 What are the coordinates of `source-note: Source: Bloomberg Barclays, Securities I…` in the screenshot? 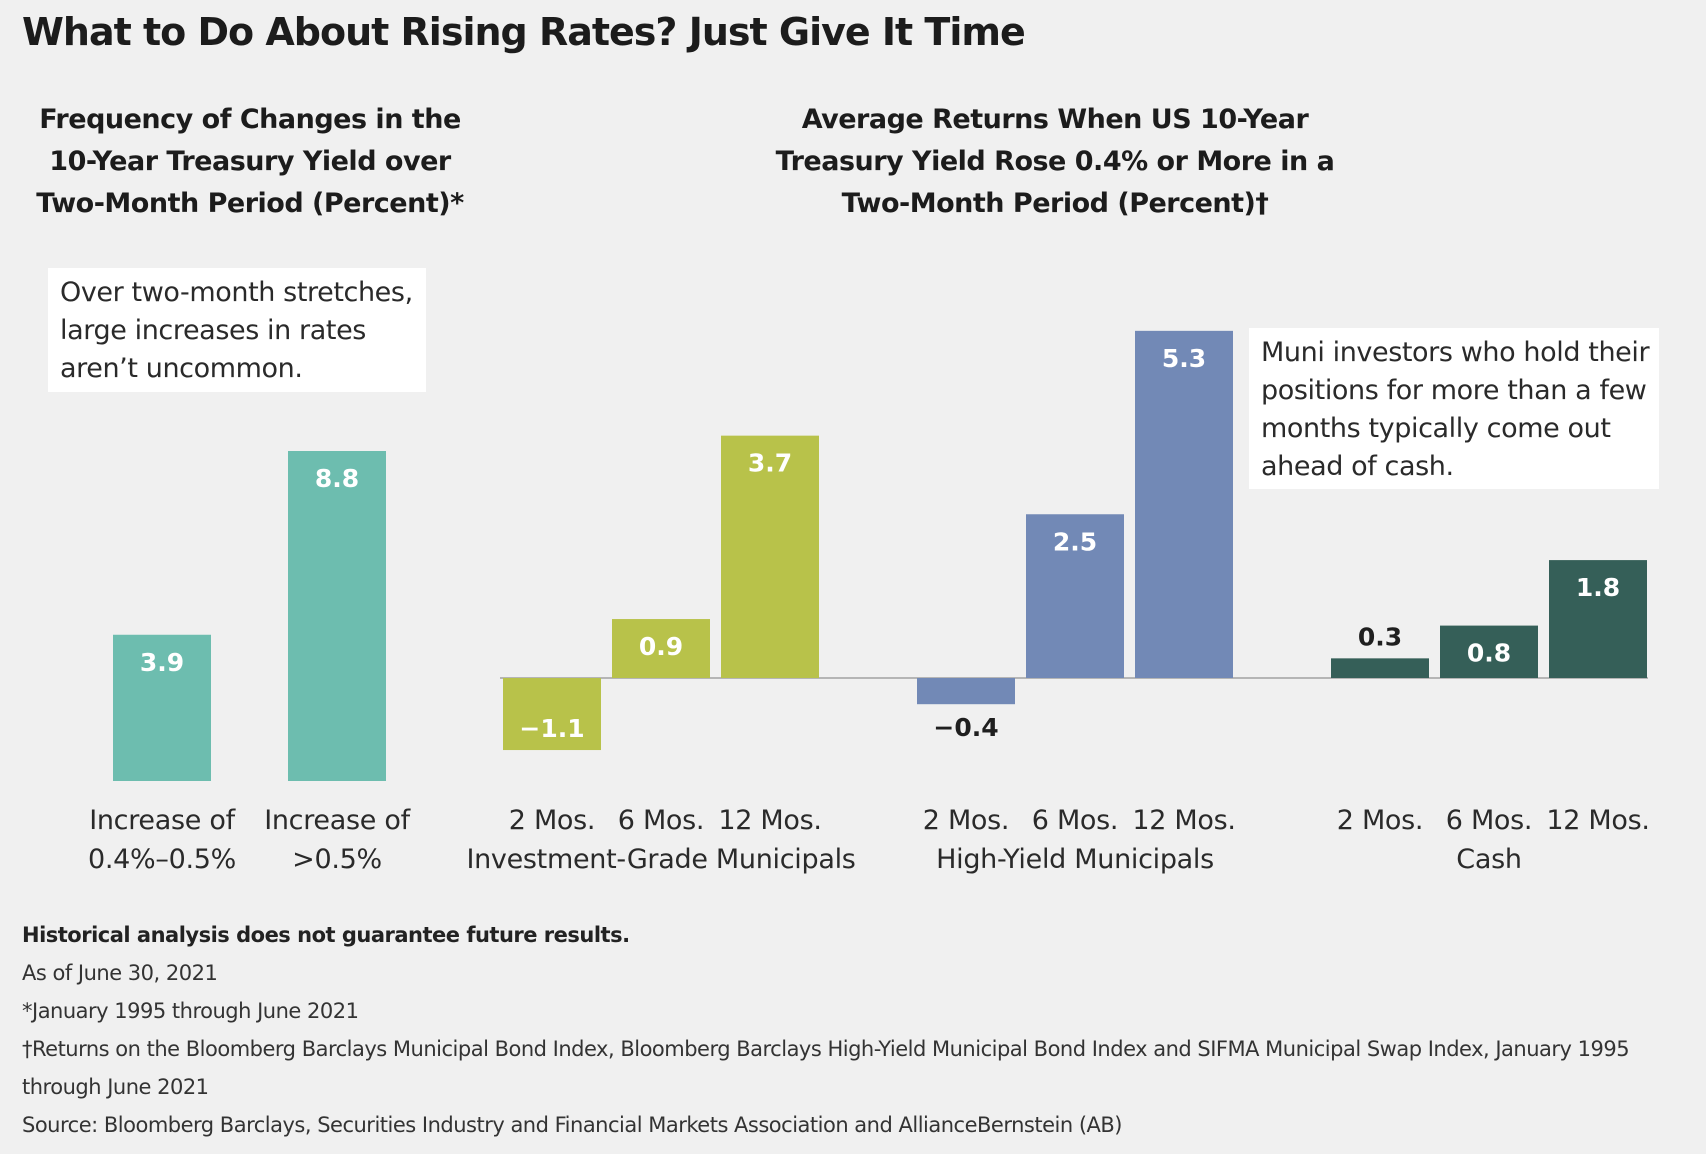 It's located at (572, 1125).